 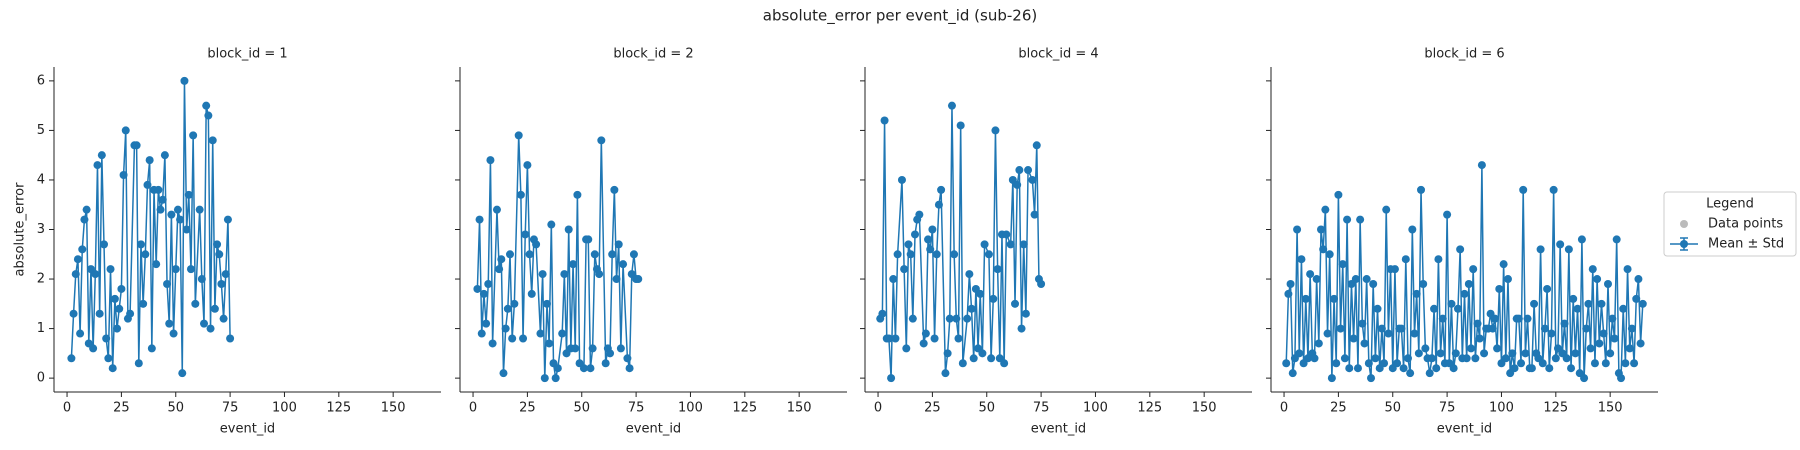 What do you see at coordinates (1730, 204) in the screenshot?
I see `legend-title: Legend` at bounding box center [1730, 204].